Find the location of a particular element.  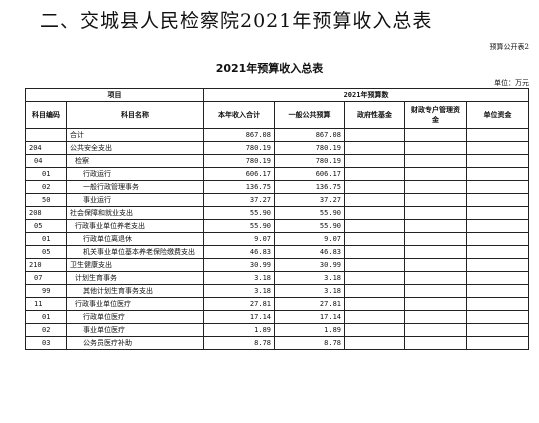

row-name: 行政单位离退休 is located at coordinates (135, 239).